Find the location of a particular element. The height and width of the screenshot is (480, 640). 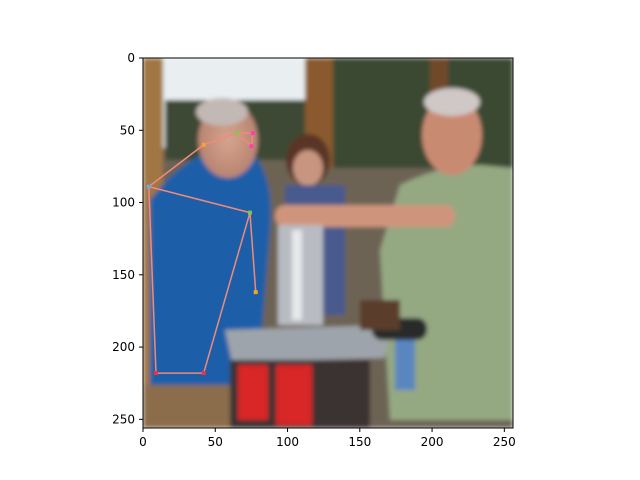

pose-keypoints is located at coordinates (202, 253).